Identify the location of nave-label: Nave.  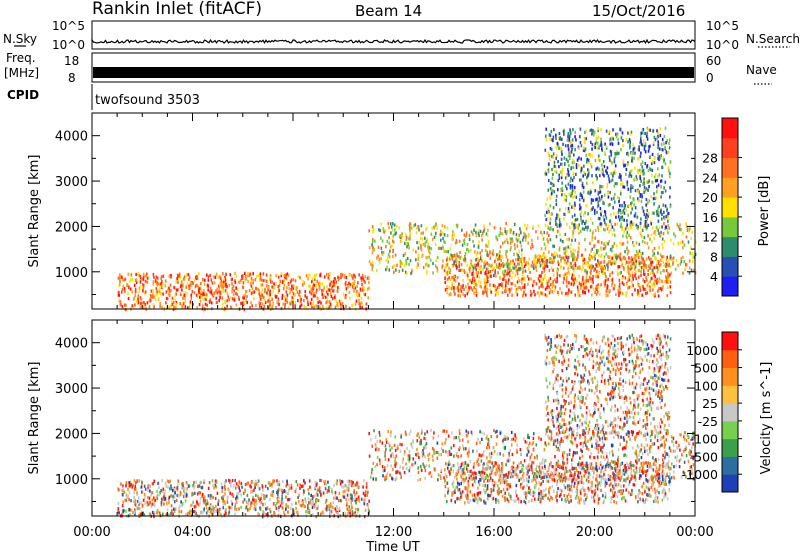
(761, 70).